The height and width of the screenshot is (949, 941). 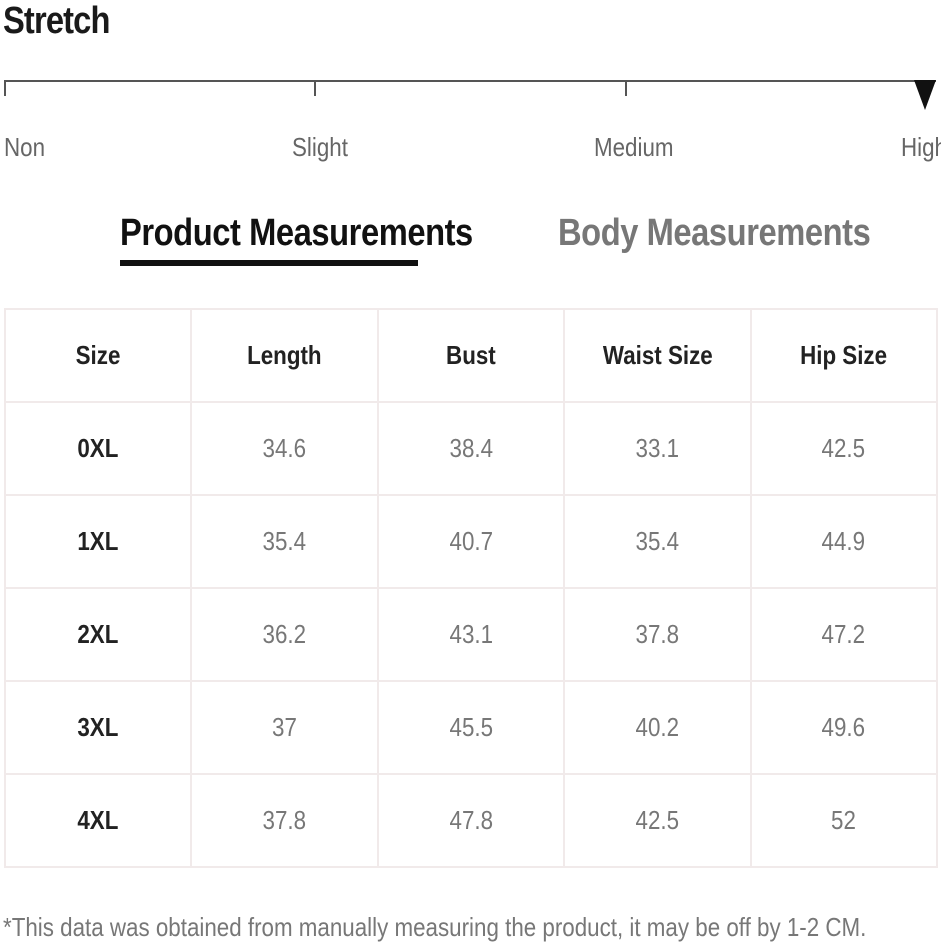 What do you see at coordinates (470, 120) in the screenshot?
I see `stretch-scale: Non Slight Medium High` at bounding box center [470, 120].